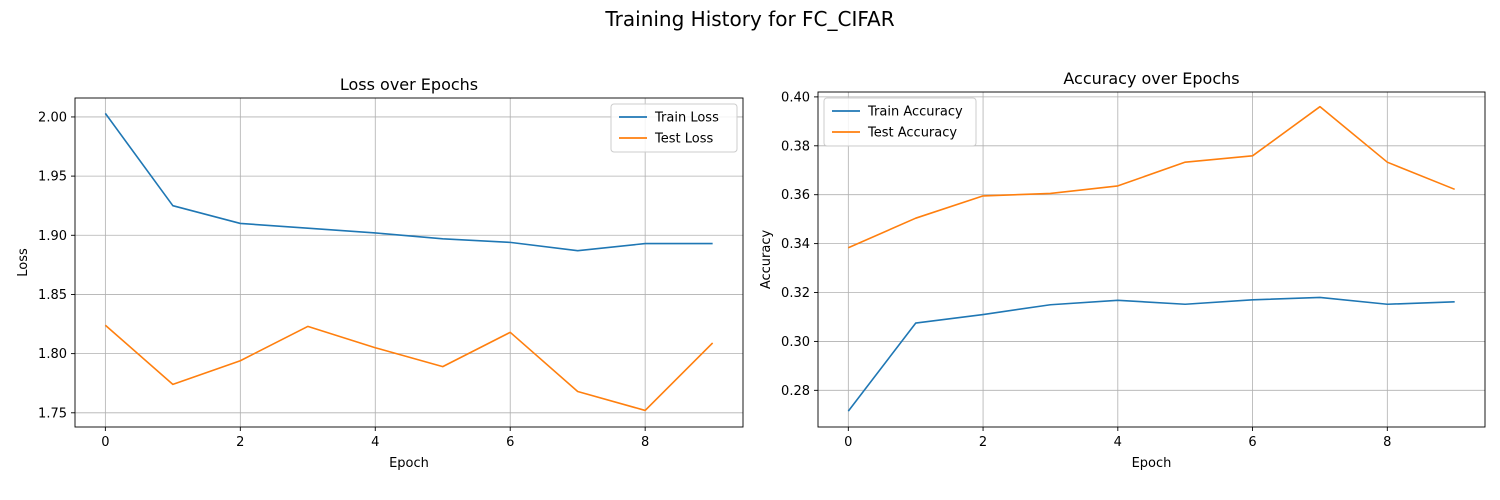 This screenshot has width=1500, height=500. What do you see at coordinates (409, 84) in the screenshot?
I see `subplot-title: Loss over Epochs` at bounding box center [409, 84].